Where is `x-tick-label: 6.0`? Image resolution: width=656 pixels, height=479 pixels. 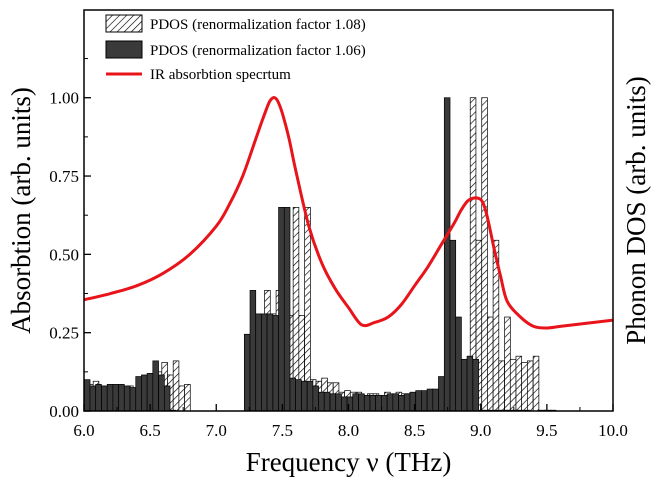
x-tick-label: 6.0 is located at coordinates (83, 430).